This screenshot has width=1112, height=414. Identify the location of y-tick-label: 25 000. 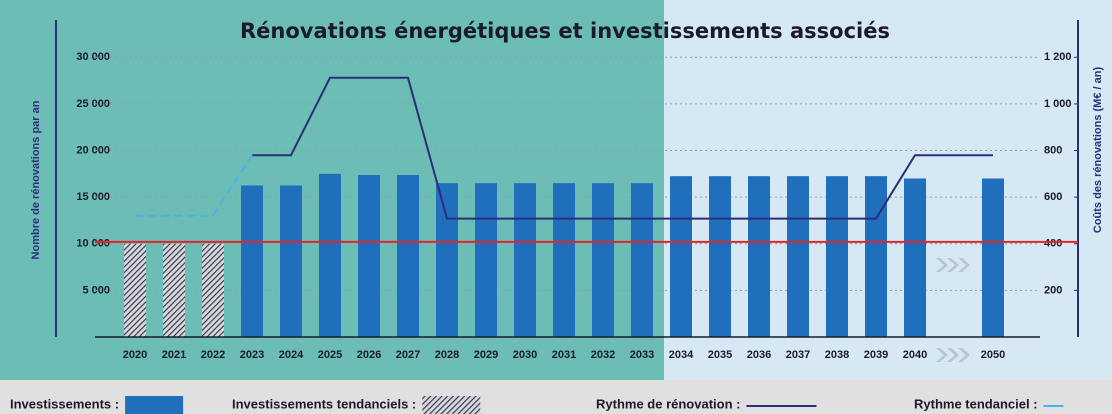
(93, 104).